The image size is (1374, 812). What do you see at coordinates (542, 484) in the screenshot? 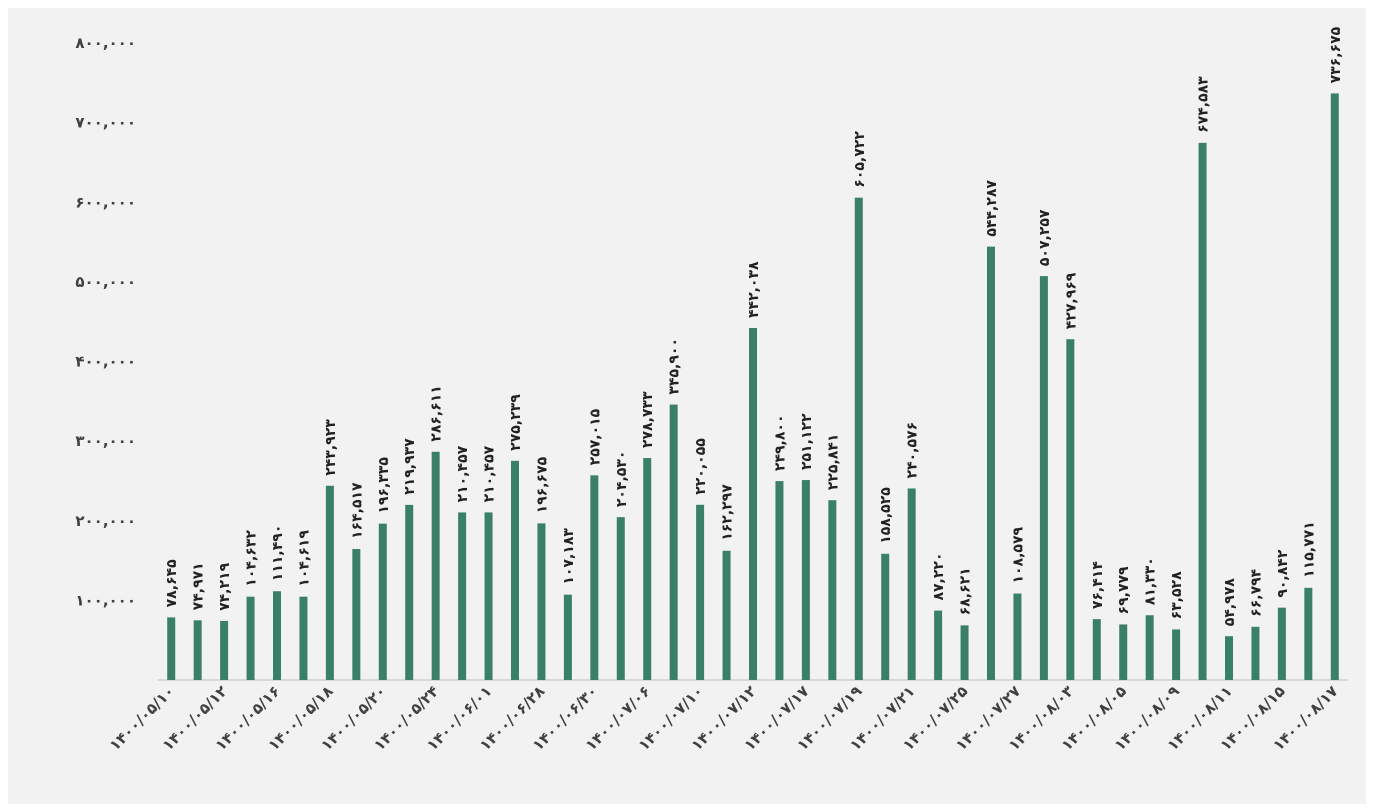
I see `data-label: ۱۹۶,۶۷۵` at bounding box center [542, 484].